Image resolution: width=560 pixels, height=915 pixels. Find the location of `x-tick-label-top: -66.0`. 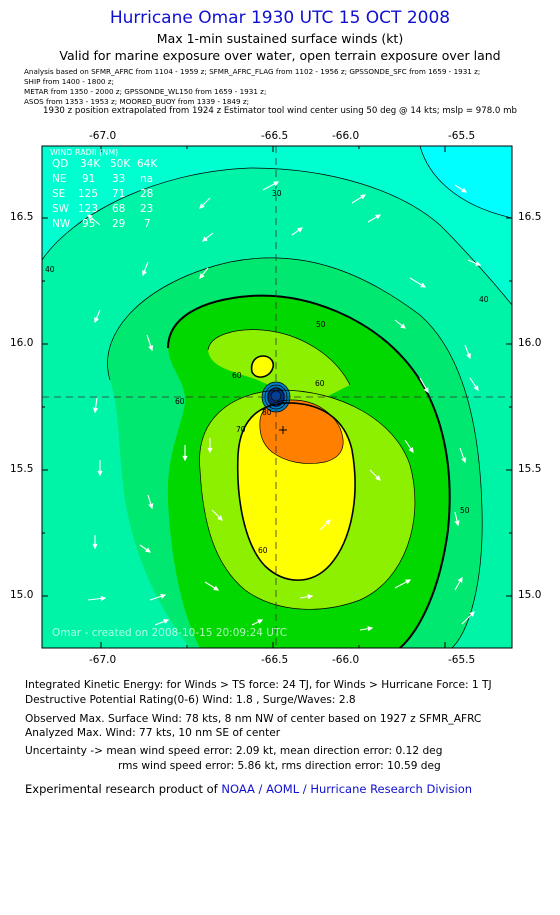

x-tick-label-top: -66.0 is located at coordinates (346, 136).